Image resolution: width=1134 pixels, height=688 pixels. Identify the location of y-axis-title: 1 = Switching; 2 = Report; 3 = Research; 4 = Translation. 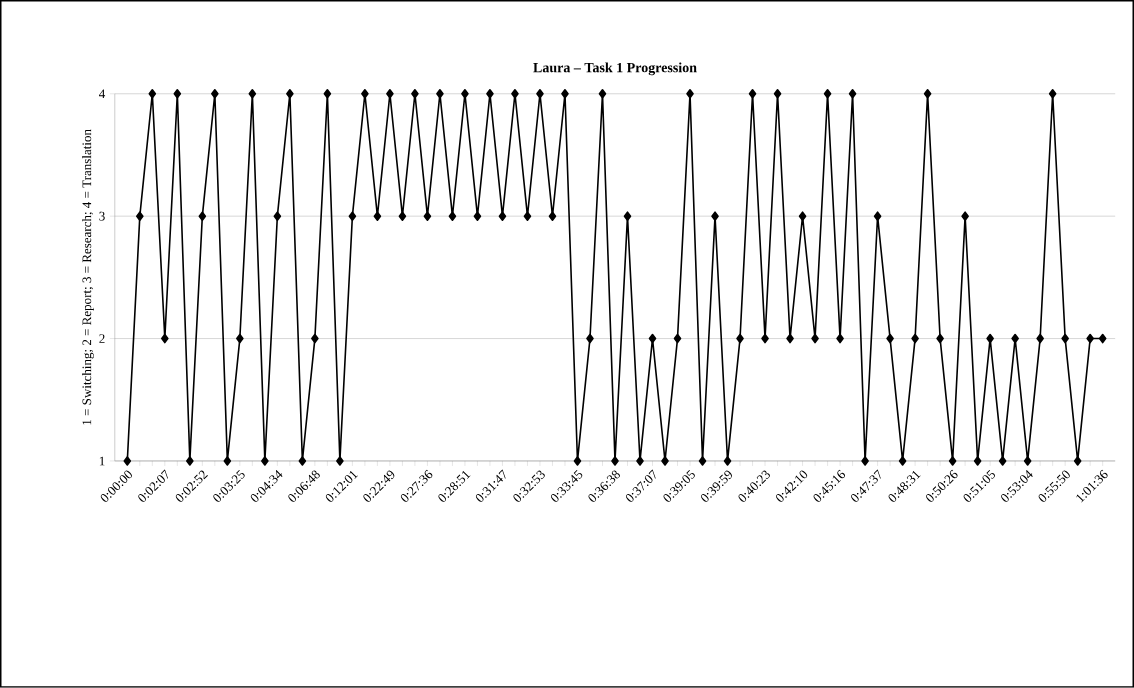
(88, 277).